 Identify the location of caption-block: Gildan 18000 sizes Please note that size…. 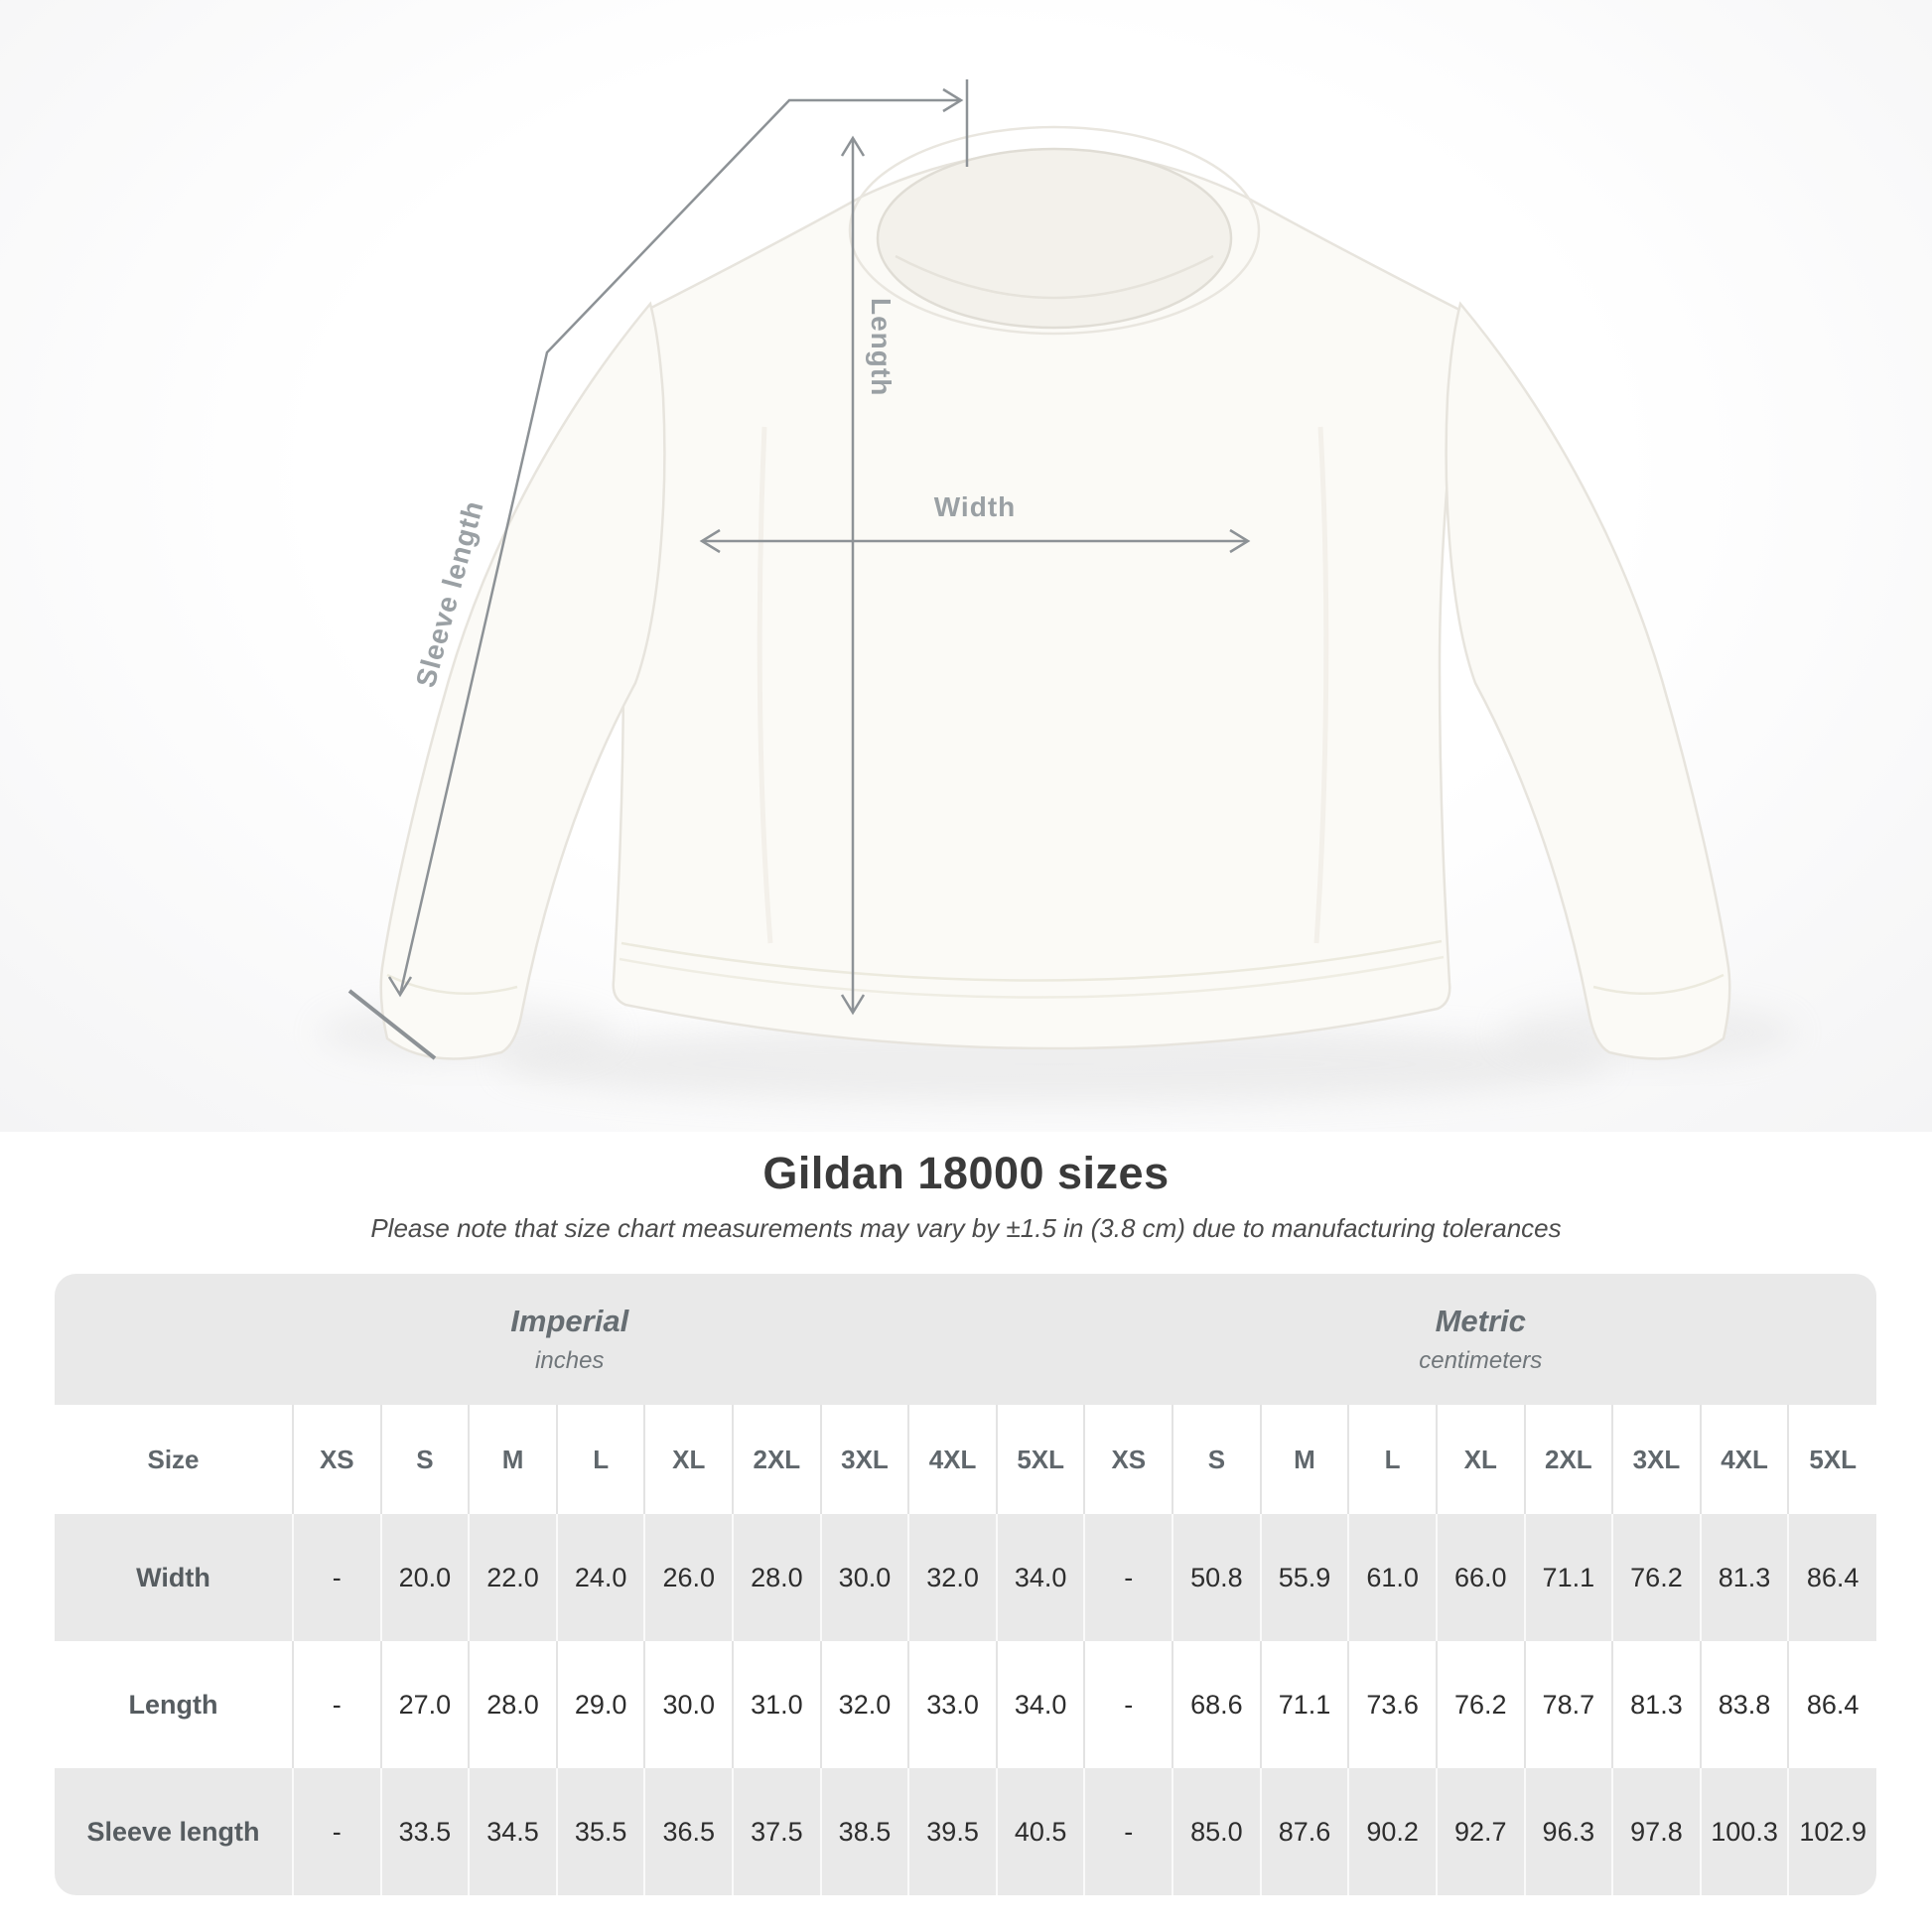
(966, 1196).